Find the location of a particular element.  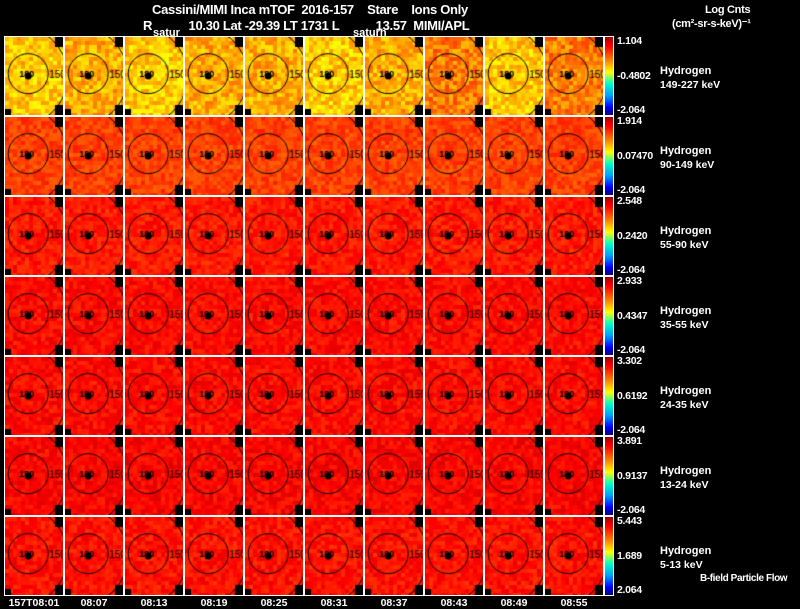

energy-range-label: 13-24 keV is located at coordinates (684, 485).